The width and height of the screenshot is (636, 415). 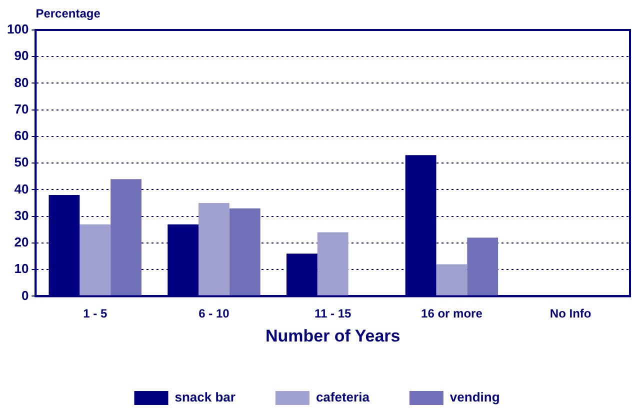 What do you see at coordinates (95, 313) in the screenshot?
I see `x-tick-label: 1 - 5` at bounding box center [95, 313].